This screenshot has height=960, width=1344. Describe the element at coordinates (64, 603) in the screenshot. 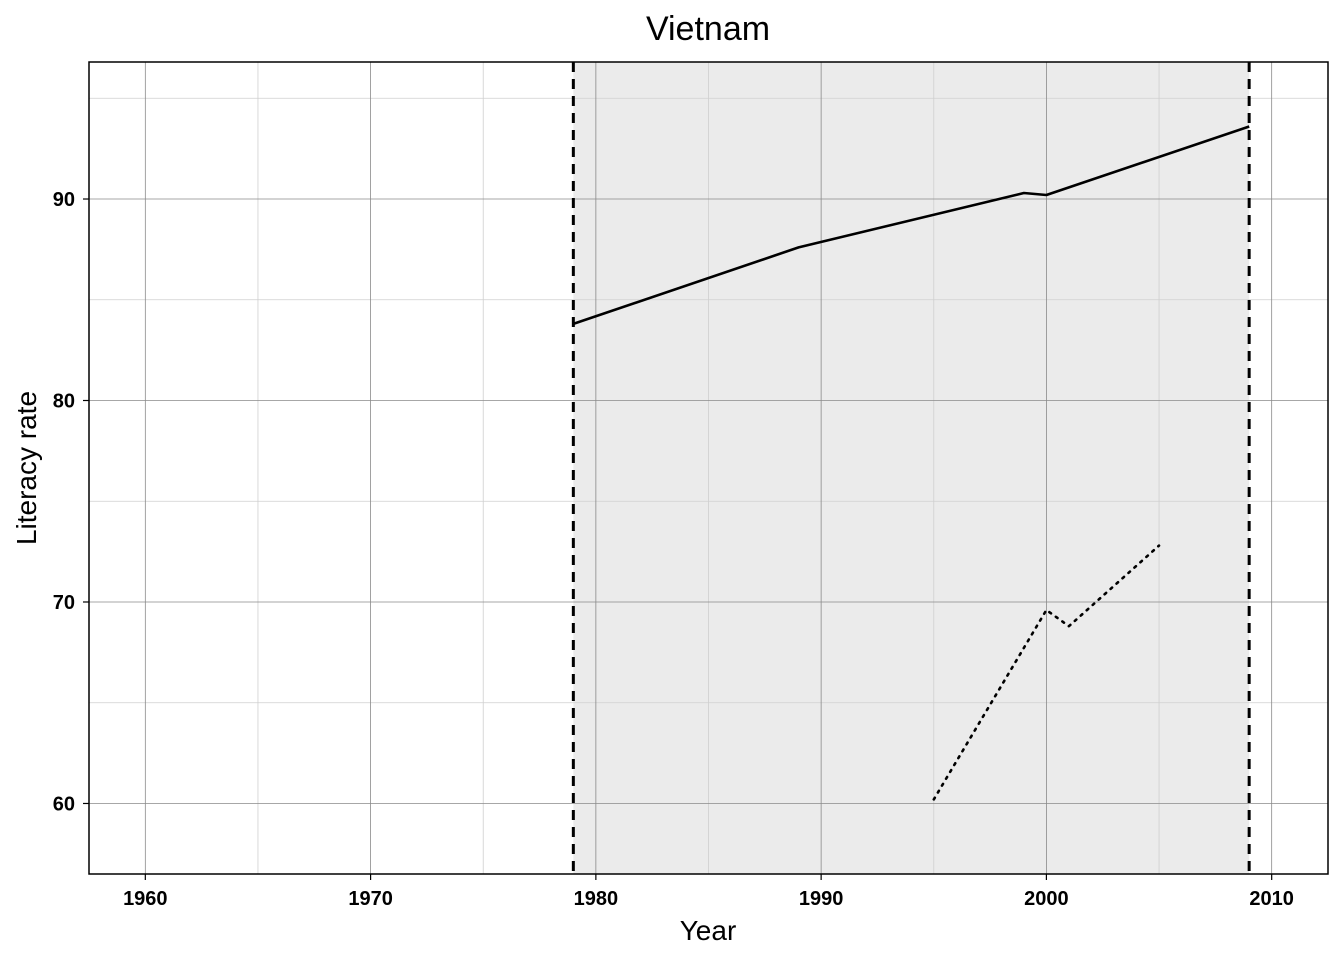

I see `y-tick-label: 70` at that location.